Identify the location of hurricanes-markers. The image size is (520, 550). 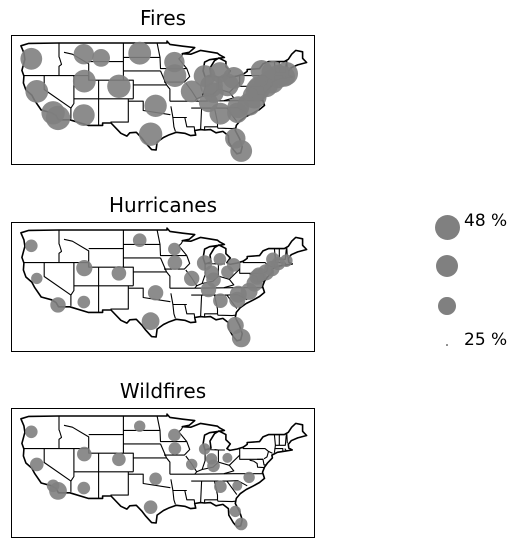
(159, 290).